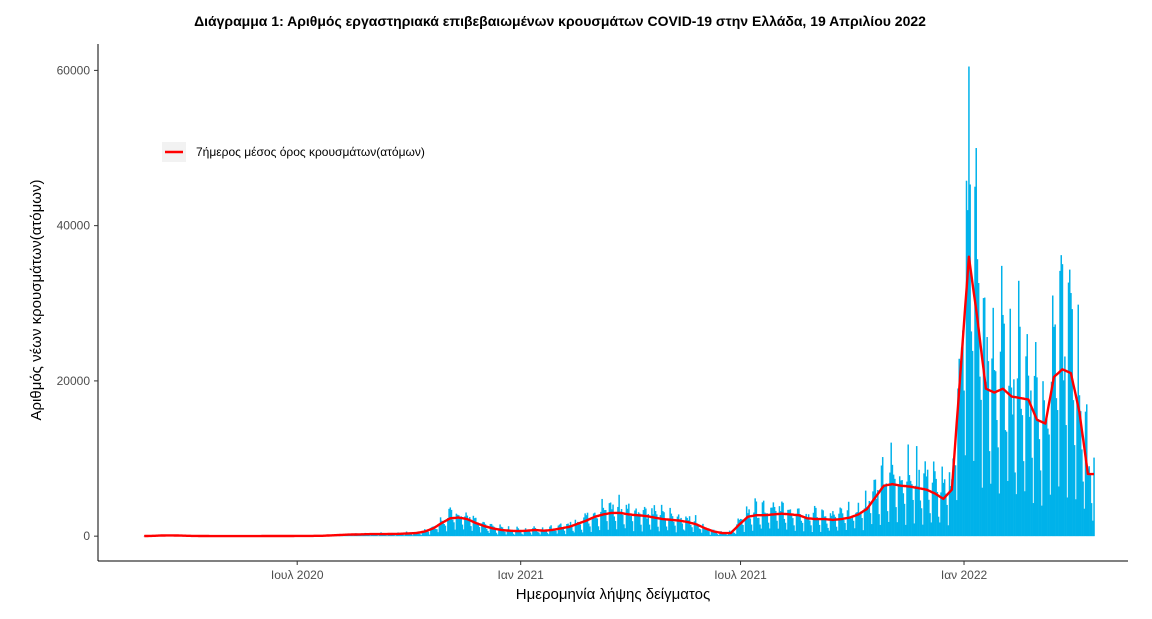 Image resolution: width=1152 pixels, height=619 pixels. Describe the element at coordinates (297, 575) in the screenshot. I see `x-tick-label: Ιουλ 2020` at that location.